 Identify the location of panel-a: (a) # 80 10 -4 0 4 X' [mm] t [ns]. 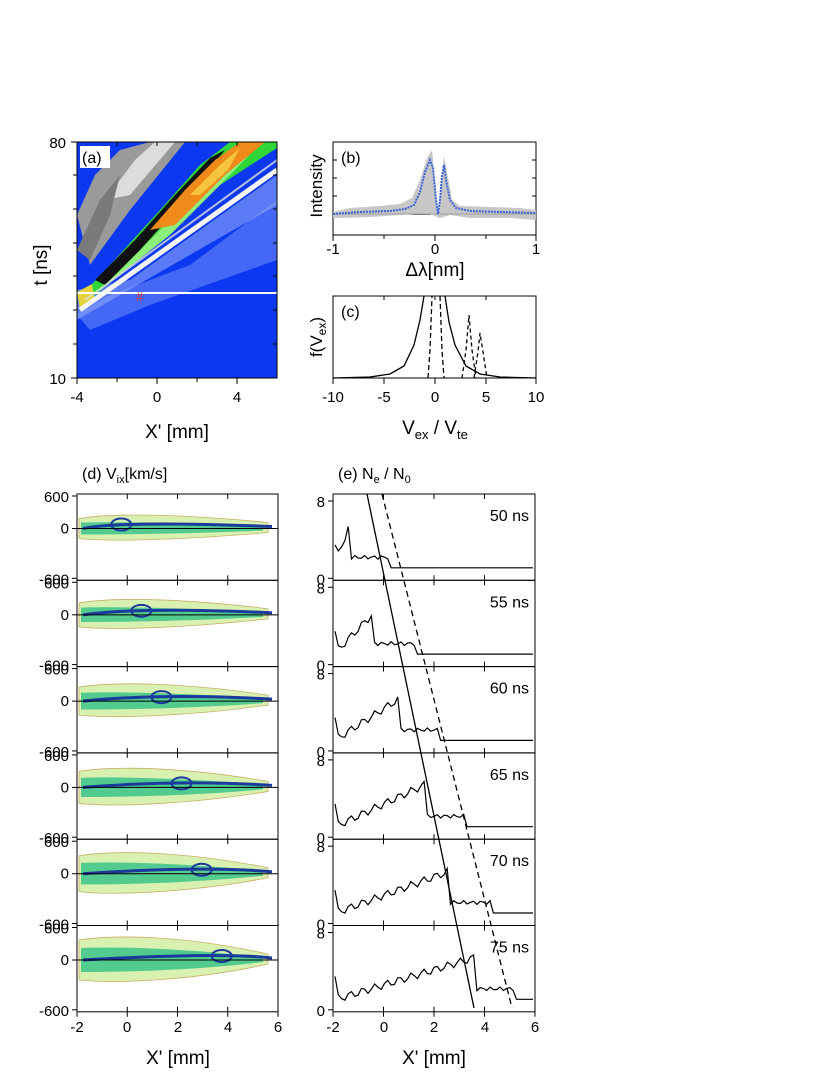
(154, 289).